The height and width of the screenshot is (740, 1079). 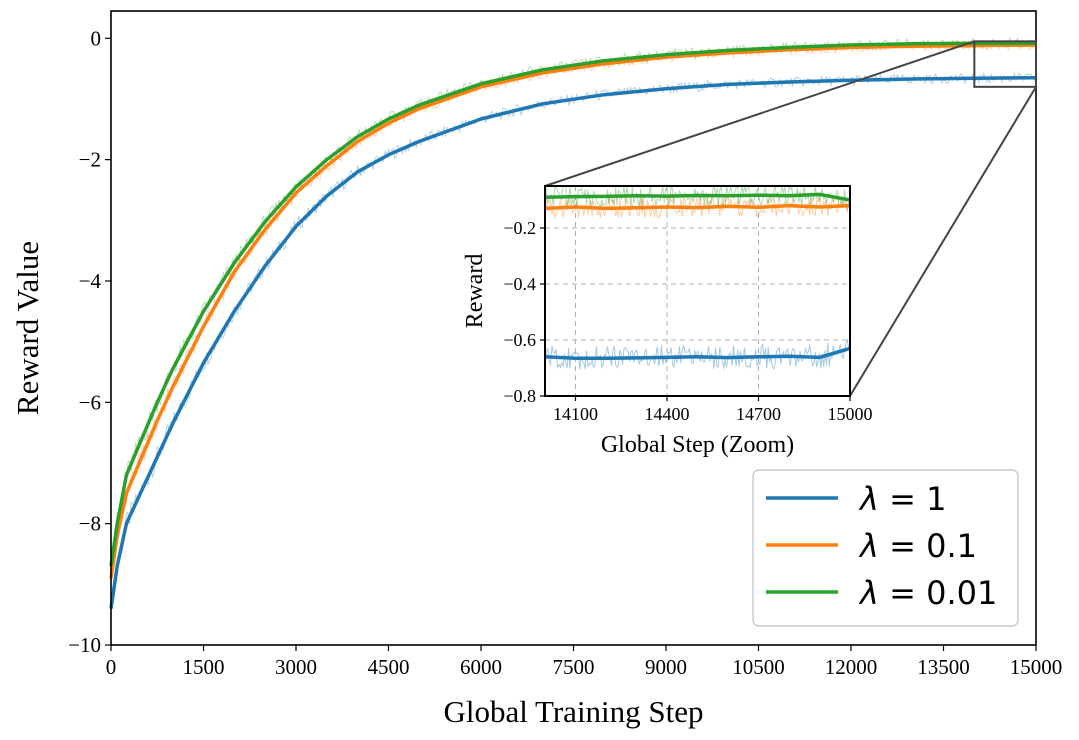 What do you see at coordinates (938, 593) in the screenshot?
I see `legend-lambda-value: = 0.01` at bounding box center [938, 593].